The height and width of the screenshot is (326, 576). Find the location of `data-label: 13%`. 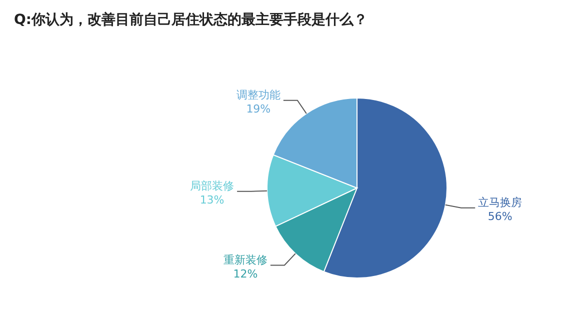

data-label: 13% is located at coordinates (212, 199).